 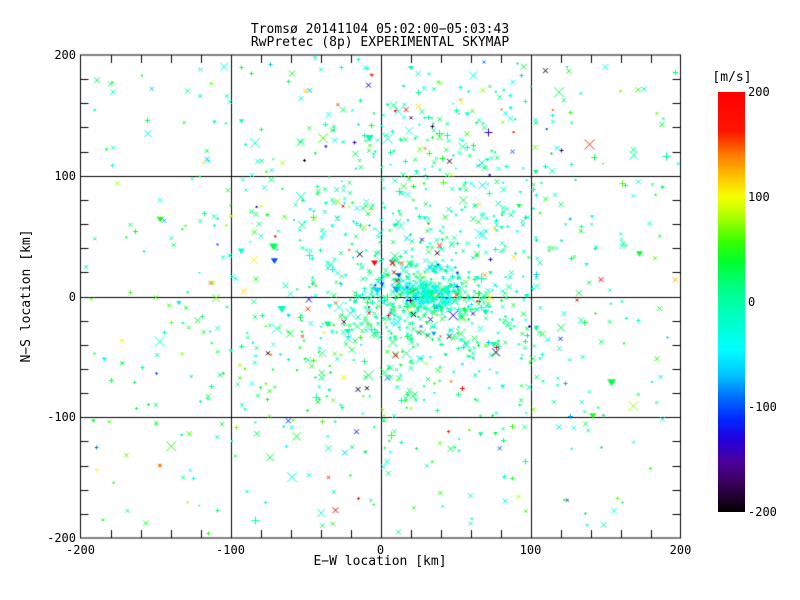 What do you see at coordinates (732, 77) in the screenshot?
I see `colorbar-title: [m/s]` at bounding box center [732, 77].